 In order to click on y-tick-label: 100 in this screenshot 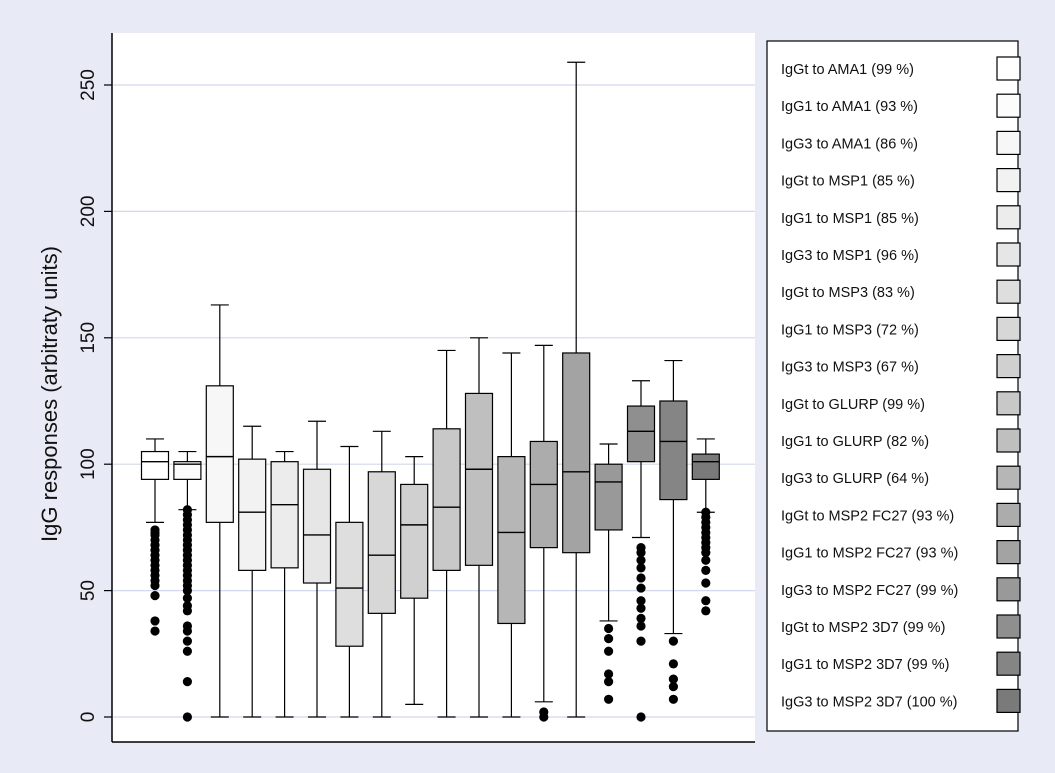, I will do `click(88, 464)`.